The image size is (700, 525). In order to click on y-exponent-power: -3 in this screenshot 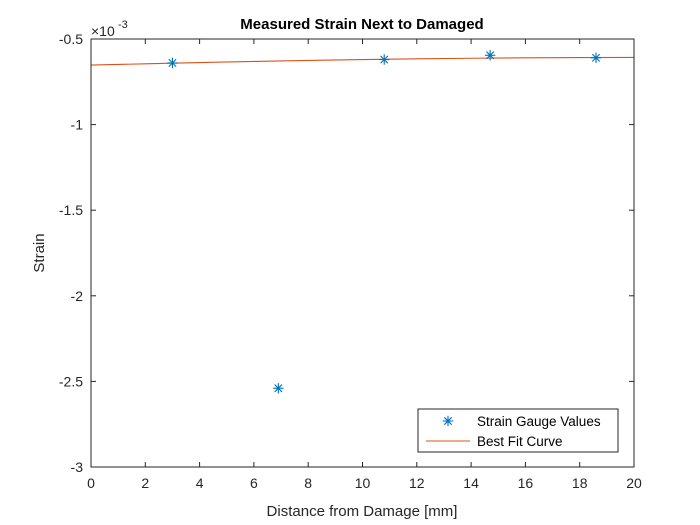, I will do `click(123, 25)`.